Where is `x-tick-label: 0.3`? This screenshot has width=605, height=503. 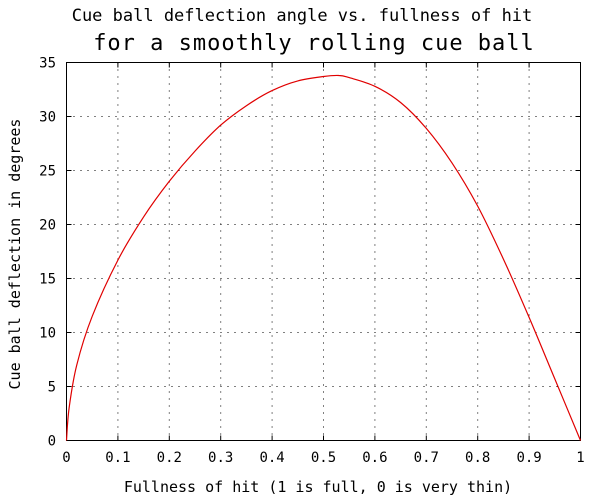
x-tick-label: 0.3 is located at coordinates (220, 458).